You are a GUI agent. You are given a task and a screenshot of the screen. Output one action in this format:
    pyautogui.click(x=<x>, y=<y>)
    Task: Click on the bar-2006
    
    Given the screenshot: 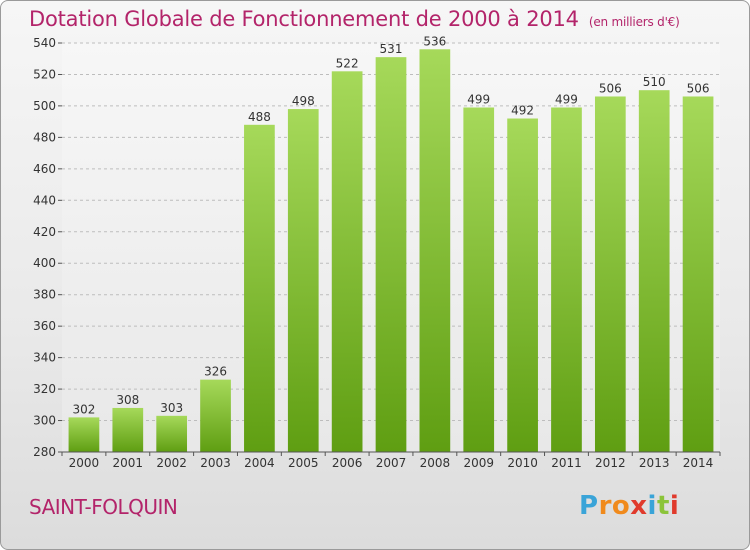 What is the action you would take?
    pyautogui.click(x=347, y=262)
    